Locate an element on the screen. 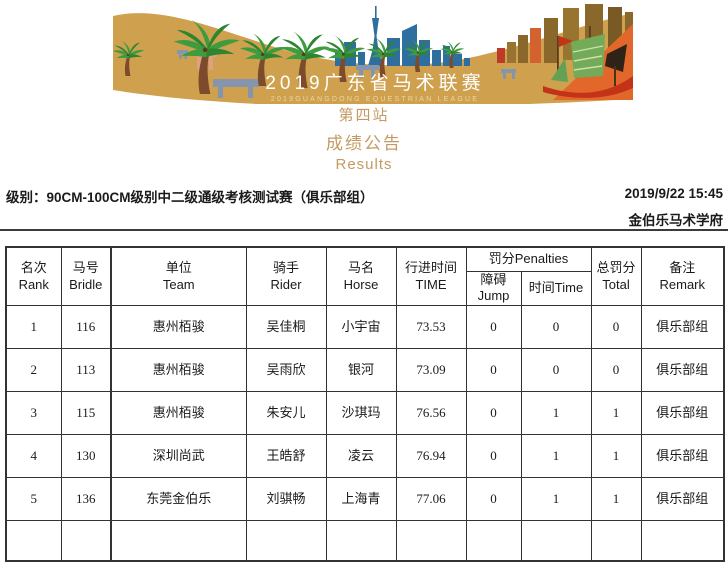 This screenshot has height=562, width=728. cell-time: 73.53 is located at coordinates (431, 327).